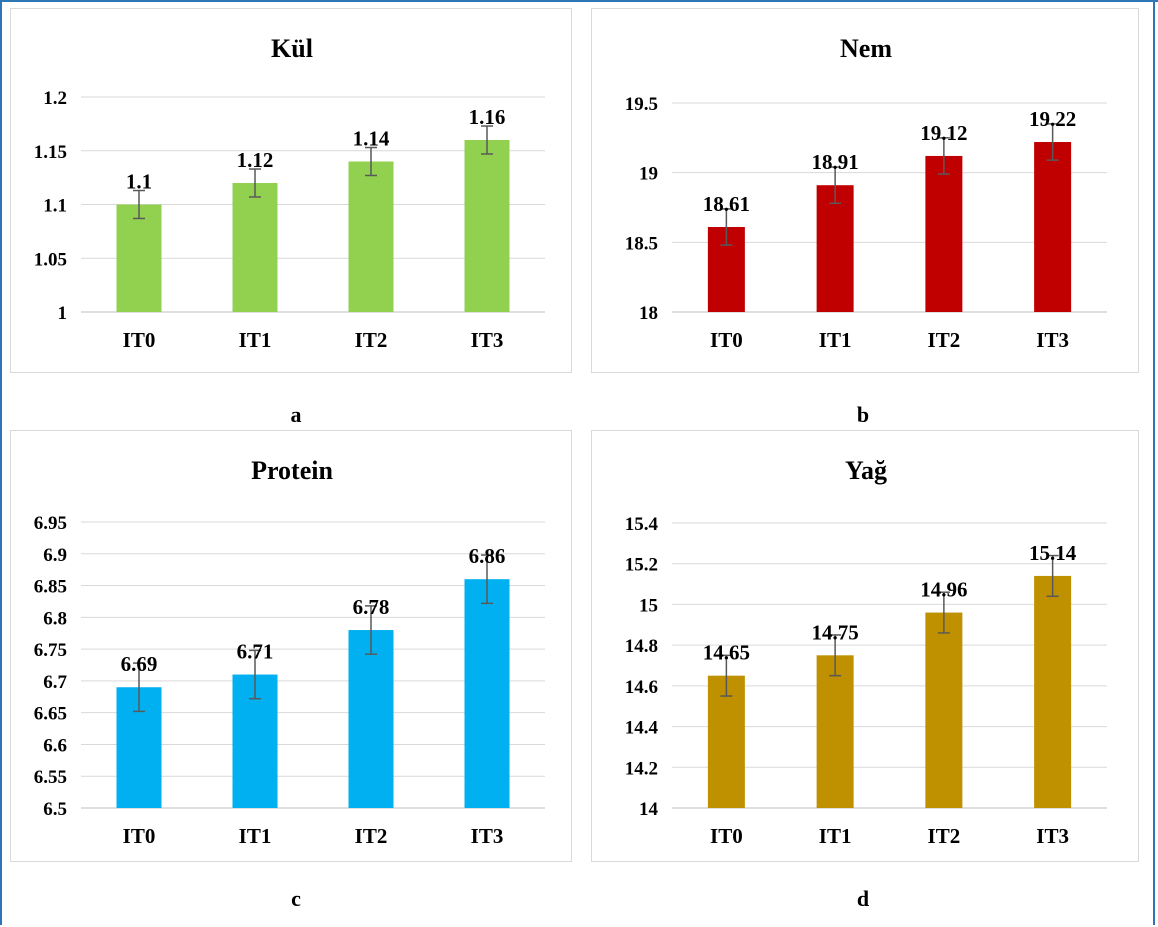 The image size is (1158, 927). Describe the element at coordinates (641, 687) in the screenshot. I see `y-tick-label: 14.6` at that location.